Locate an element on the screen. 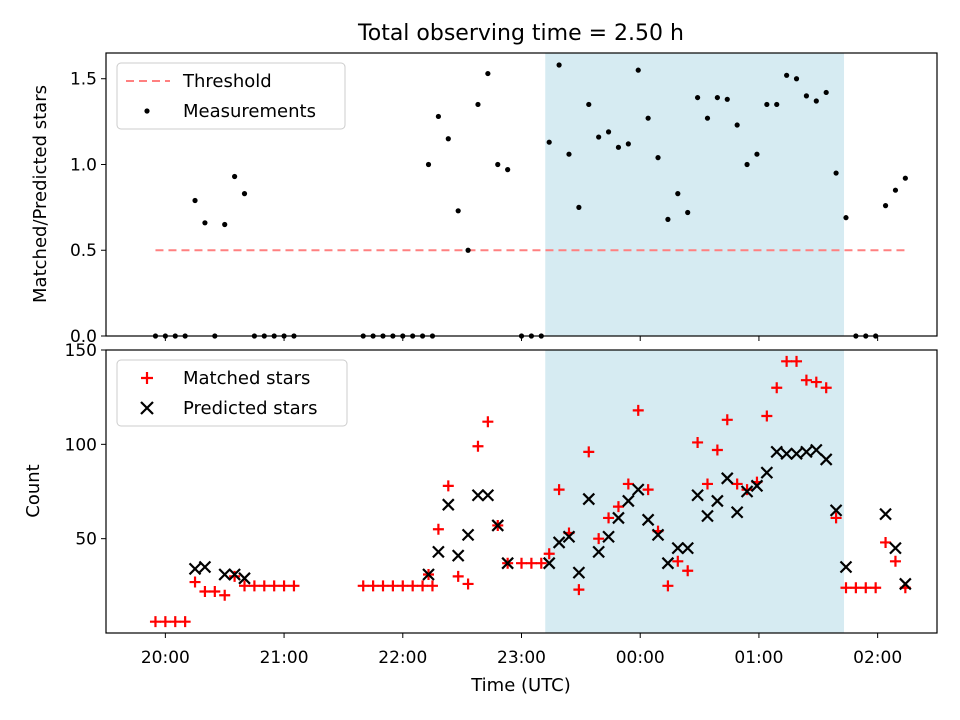 Image resolution: width=960 pixels, height=720 pixels. bottom-ytick-label: 50 is located at coordinates (86, 540).